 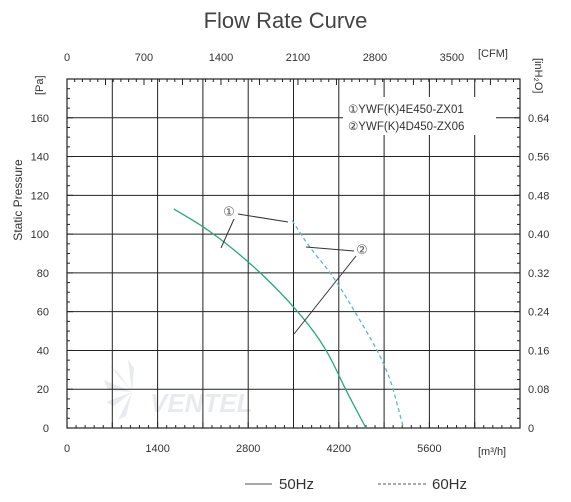 What do you see at coordinates (493, 54) in the screenshot?
I see `x-top-unit: [CFM]` at bounding box center [493, 54].